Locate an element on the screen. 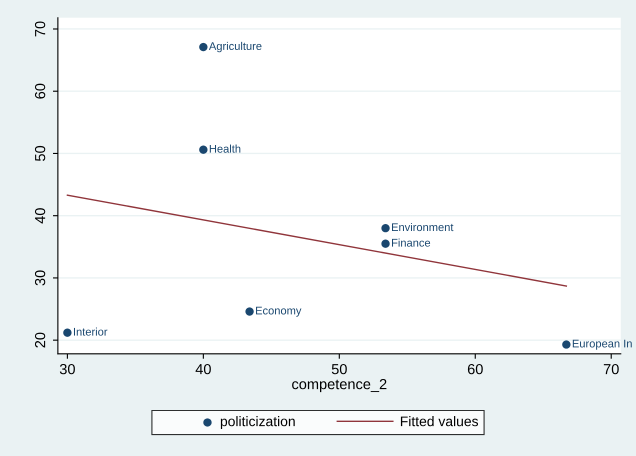 This screenshot has width=636, height=456. annotation: Health is located at coordinates (225, 148).